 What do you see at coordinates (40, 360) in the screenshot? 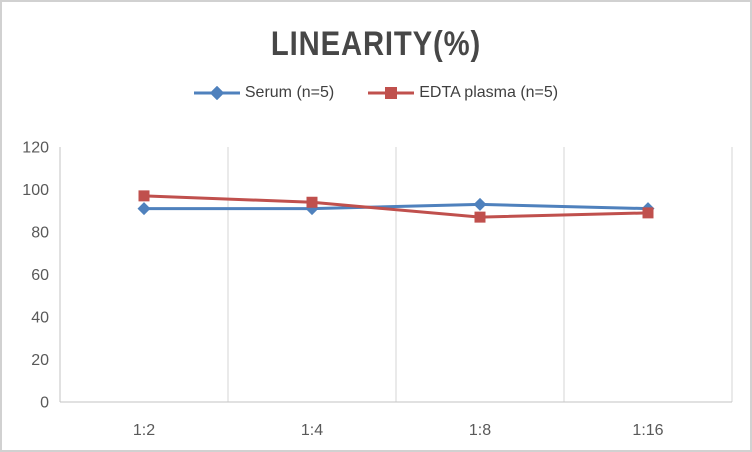
I see `y-tick-label: 20` at bounding box center [40, 360].